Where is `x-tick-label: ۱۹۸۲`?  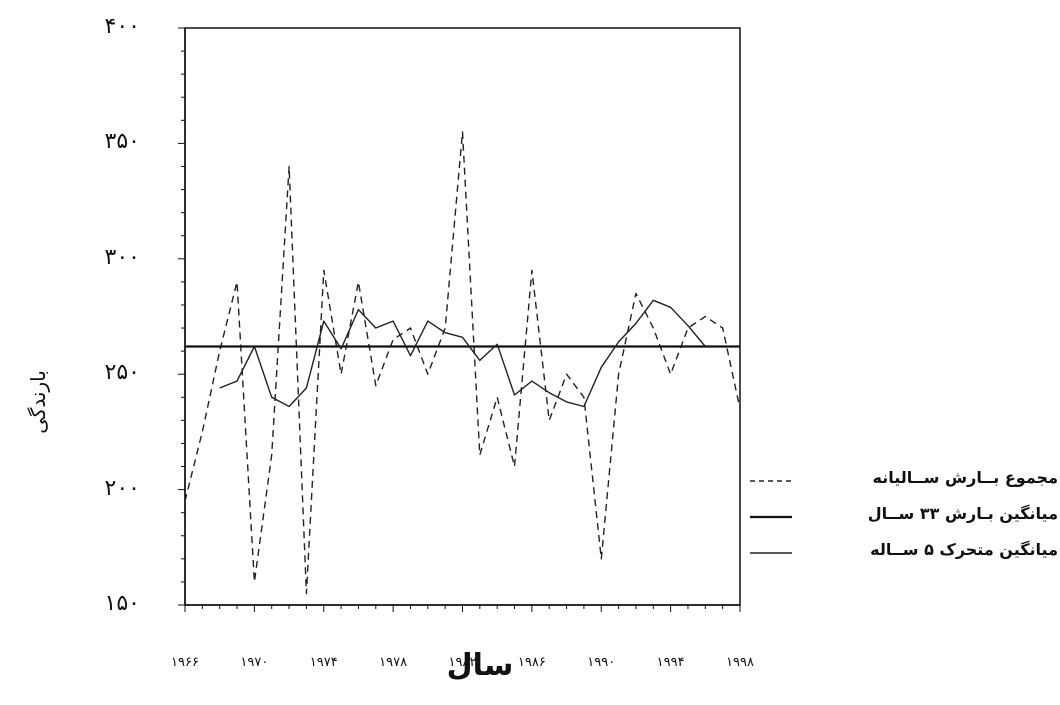
x-tick-label: ۱۹۸۲ is located at coordinates (462, 662).